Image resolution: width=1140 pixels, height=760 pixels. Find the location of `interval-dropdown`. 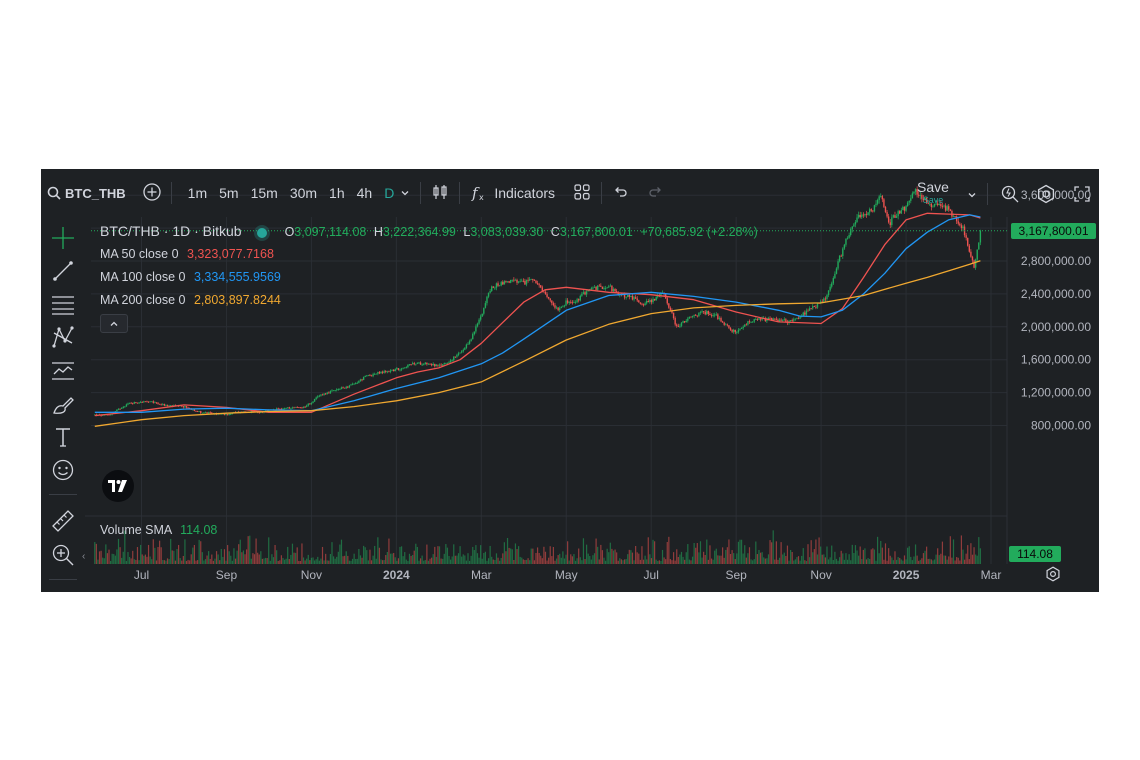

interval-dropdown is located at coordinates (405, 193).